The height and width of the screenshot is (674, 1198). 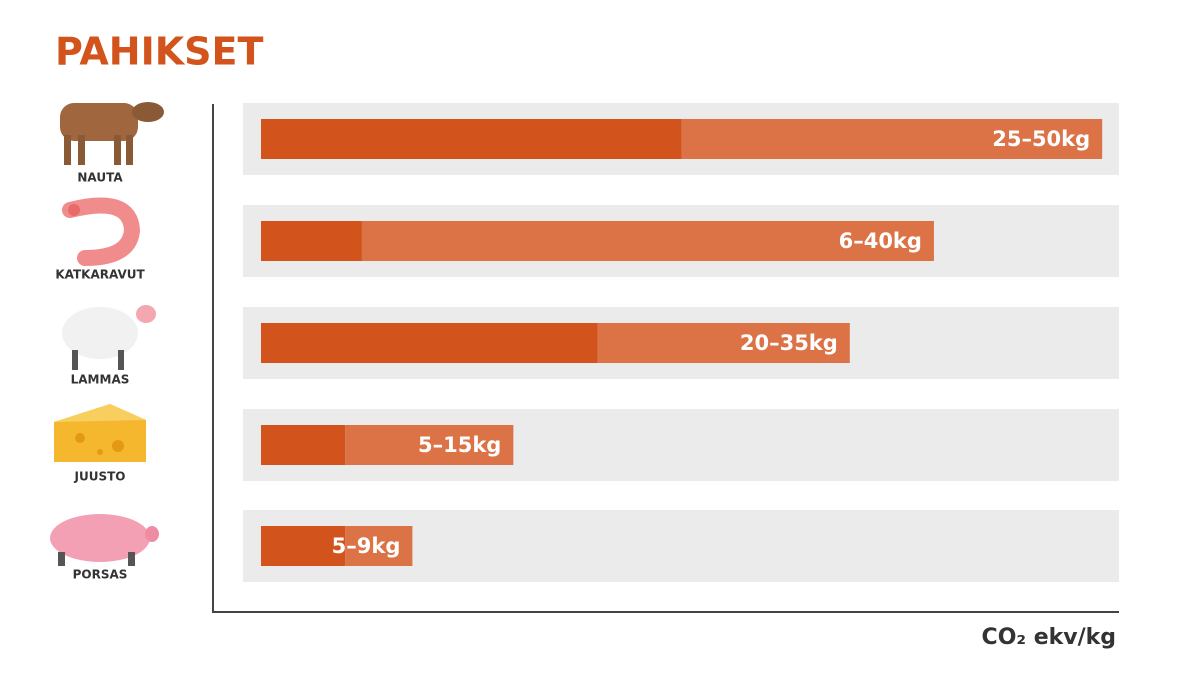 I want to click on x-axis-label: CO₂ ekv/kg, so click(x=1049, y=637).